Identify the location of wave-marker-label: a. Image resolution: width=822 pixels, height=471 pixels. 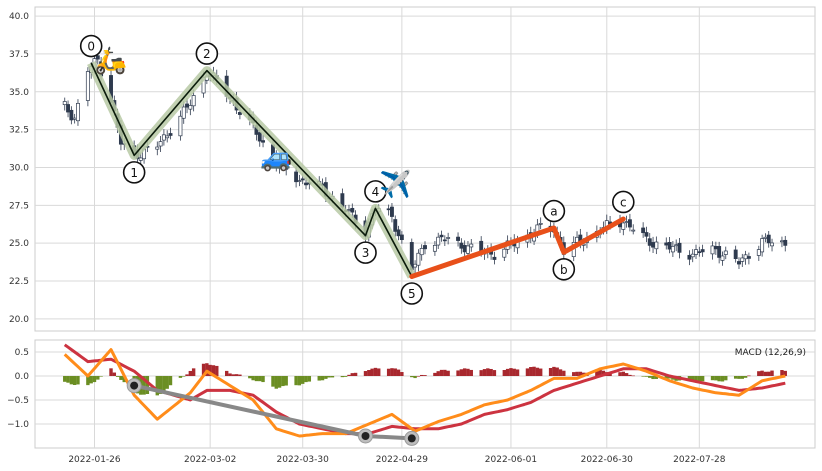
(553, 212).